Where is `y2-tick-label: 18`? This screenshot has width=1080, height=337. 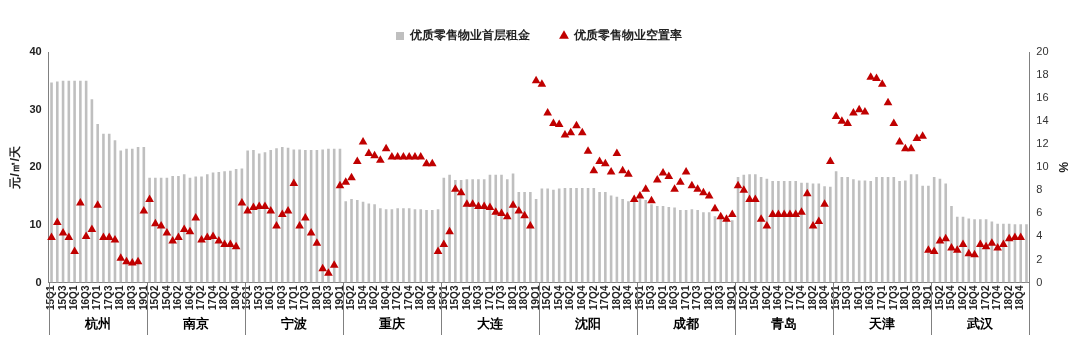
y2-tick-label: 18 is located at coordinates (1042, 74).